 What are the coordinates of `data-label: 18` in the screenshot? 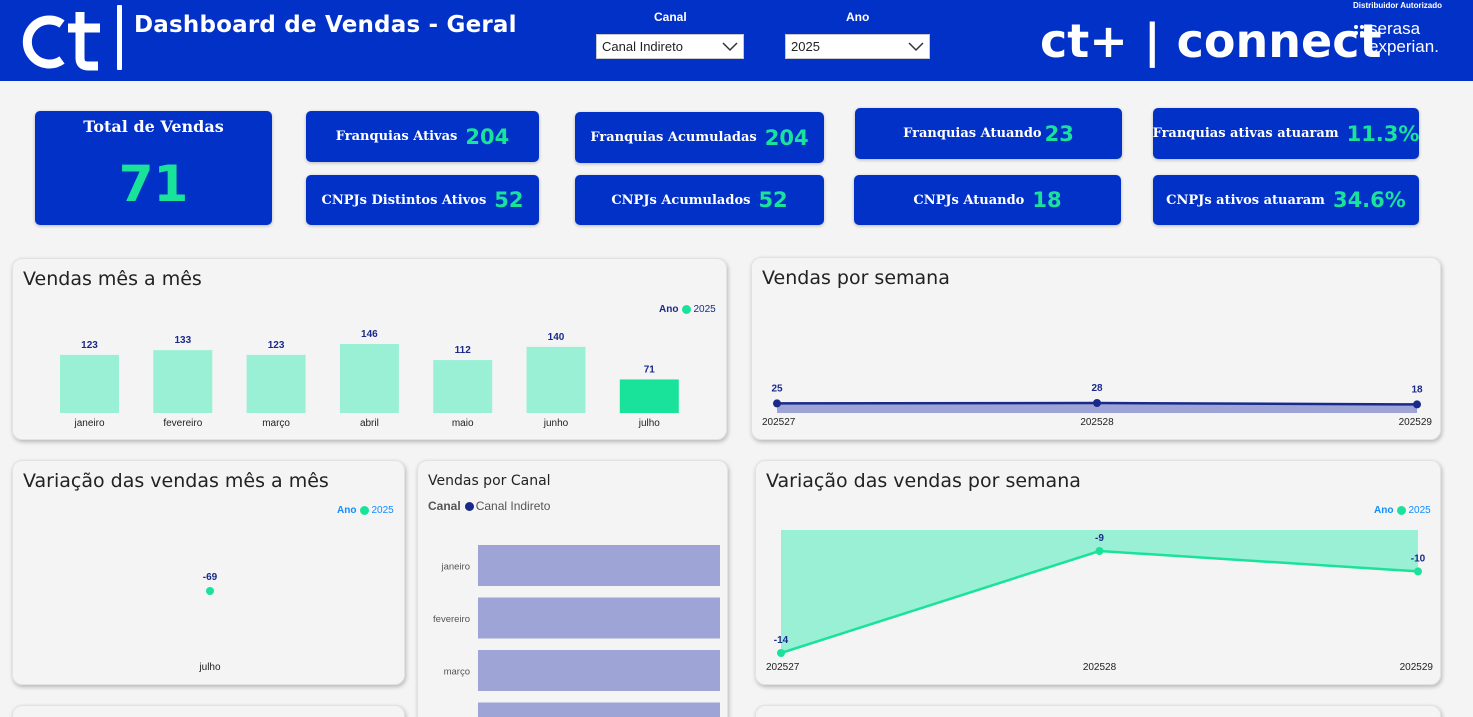 It's located at (1417, 389).